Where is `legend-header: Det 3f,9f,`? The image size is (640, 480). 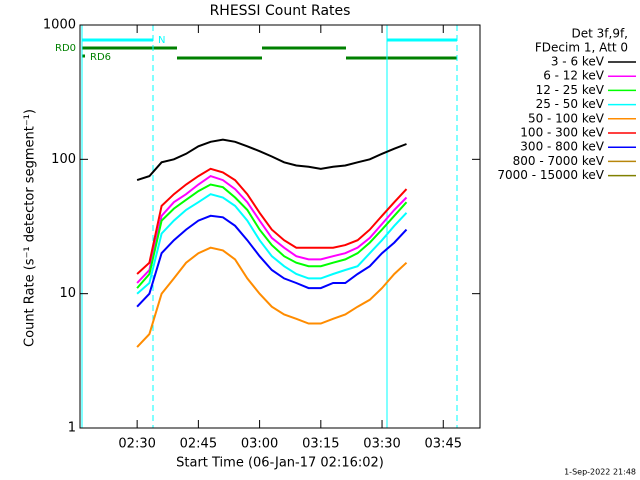
legend-header: Det 3f,9f, is located at coordinates (600, 34).